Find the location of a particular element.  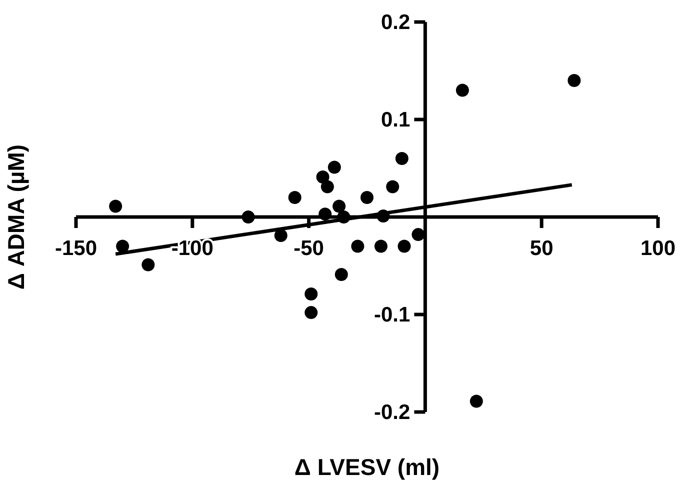

y-tick-label: 0.2 is located at coordinates (395, 22).